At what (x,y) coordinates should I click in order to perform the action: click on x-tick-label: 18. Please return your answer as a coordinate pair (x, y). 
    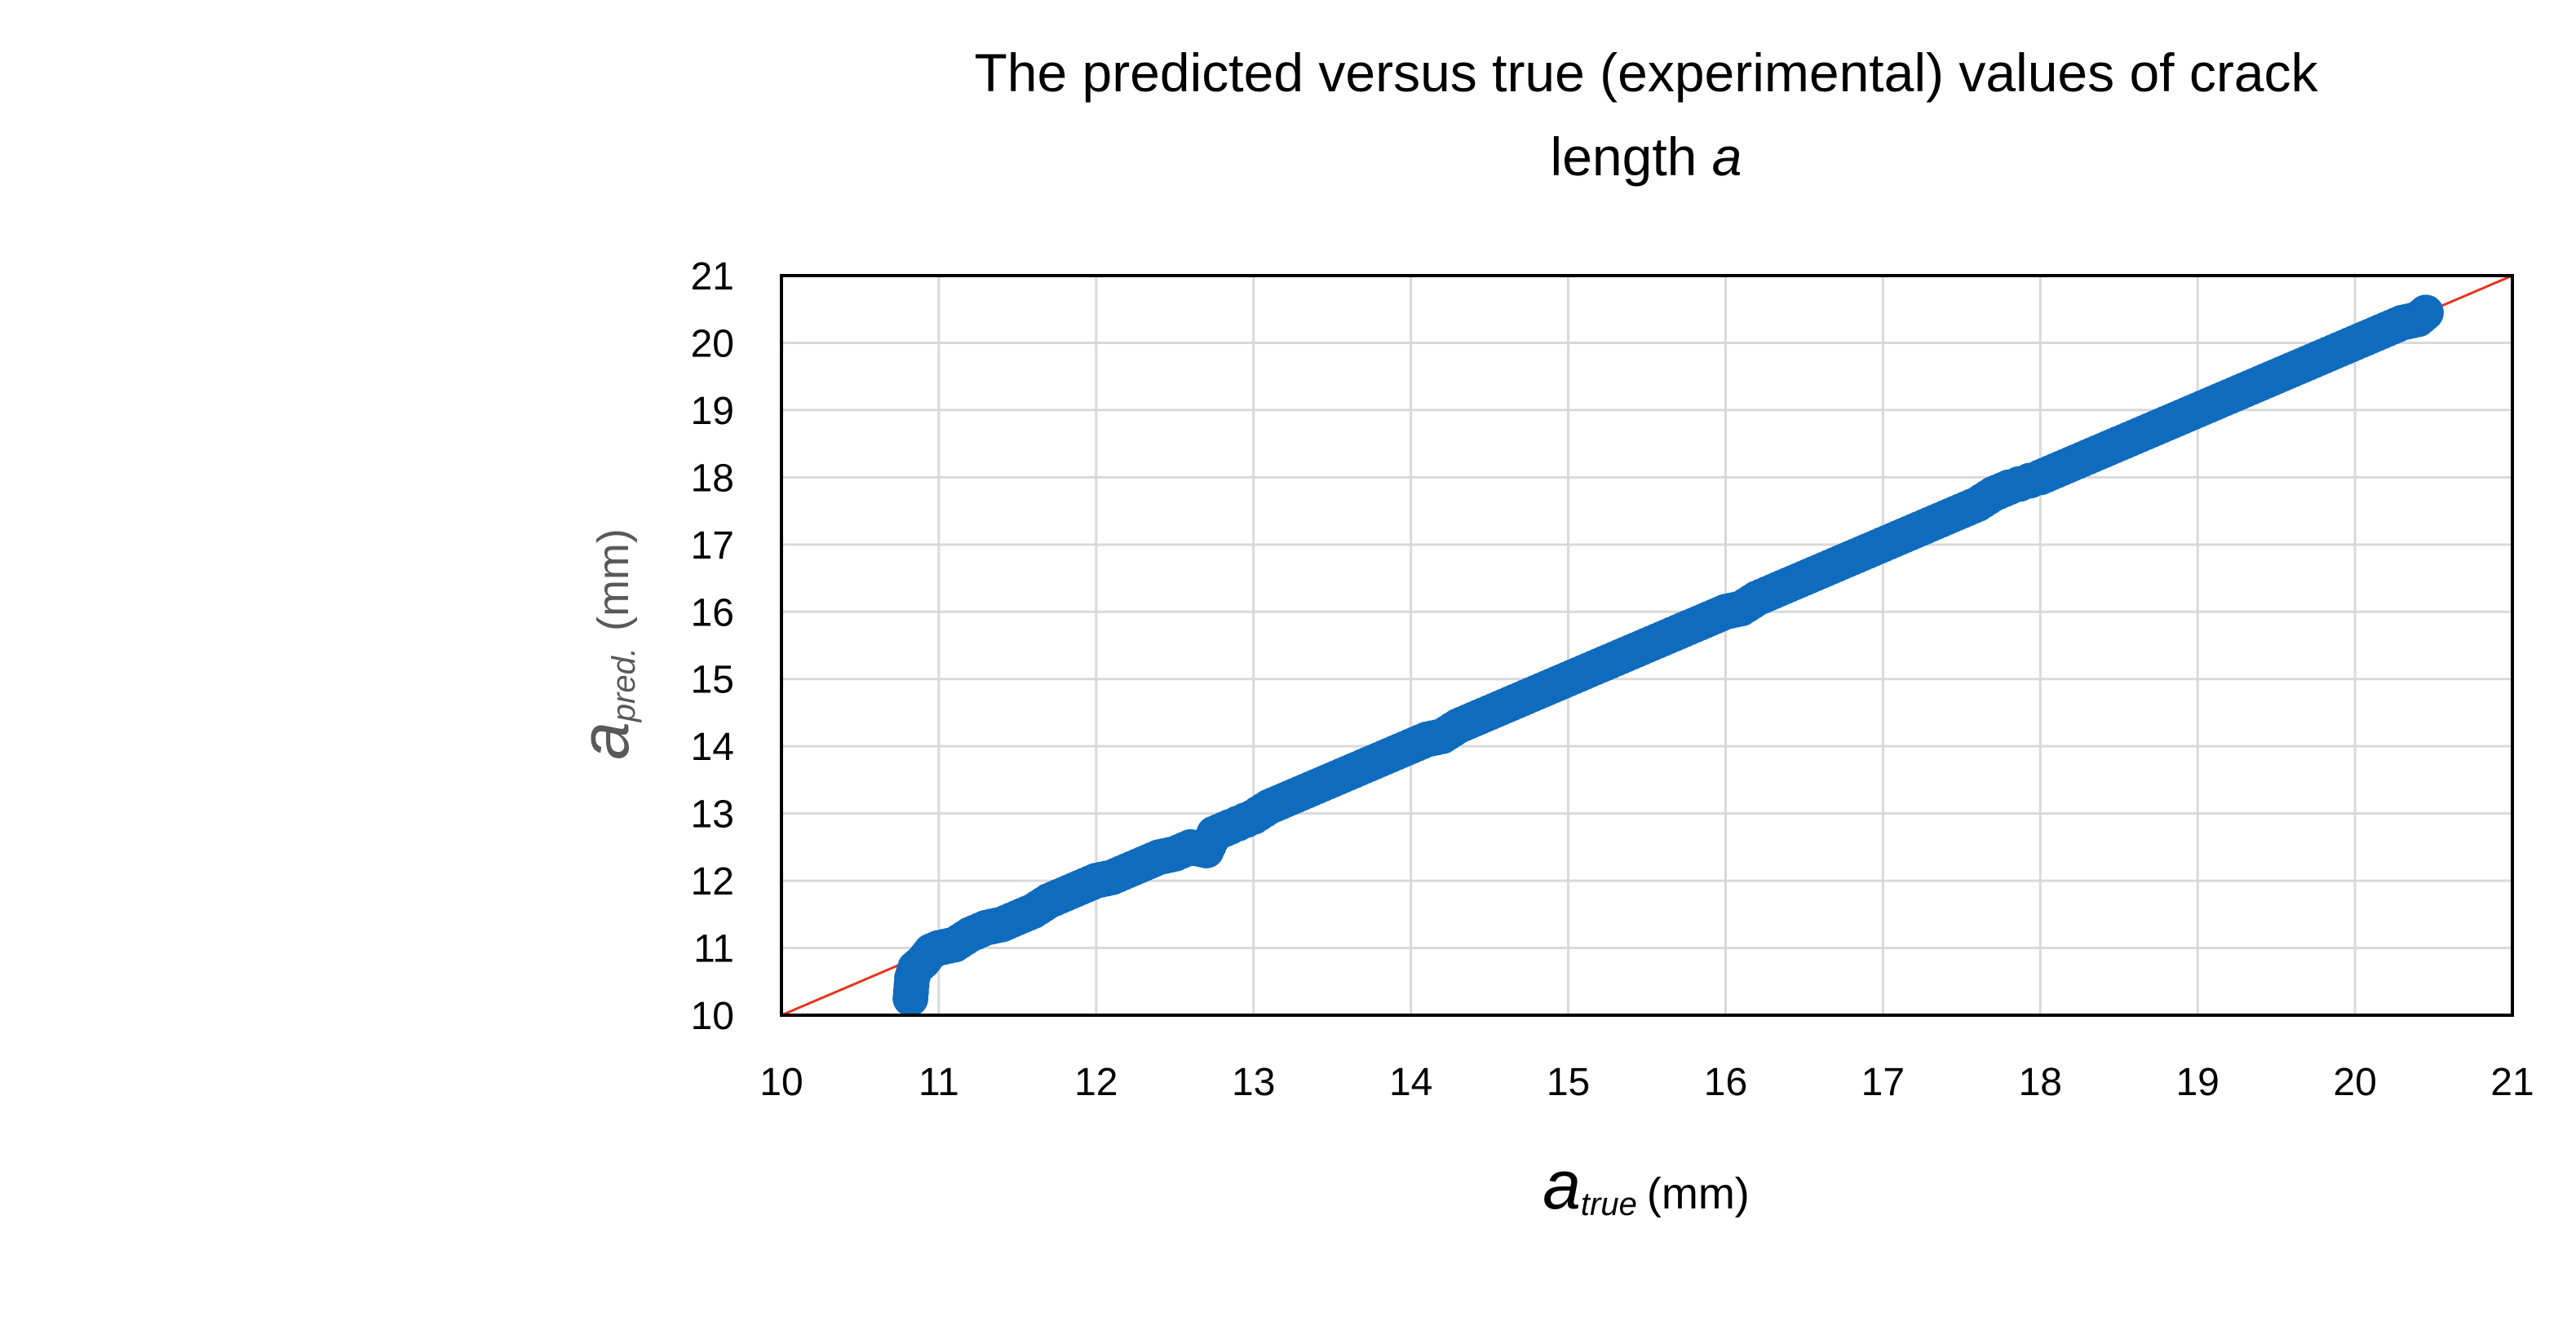
    Looking at the image, I should click on (2040, 1082).